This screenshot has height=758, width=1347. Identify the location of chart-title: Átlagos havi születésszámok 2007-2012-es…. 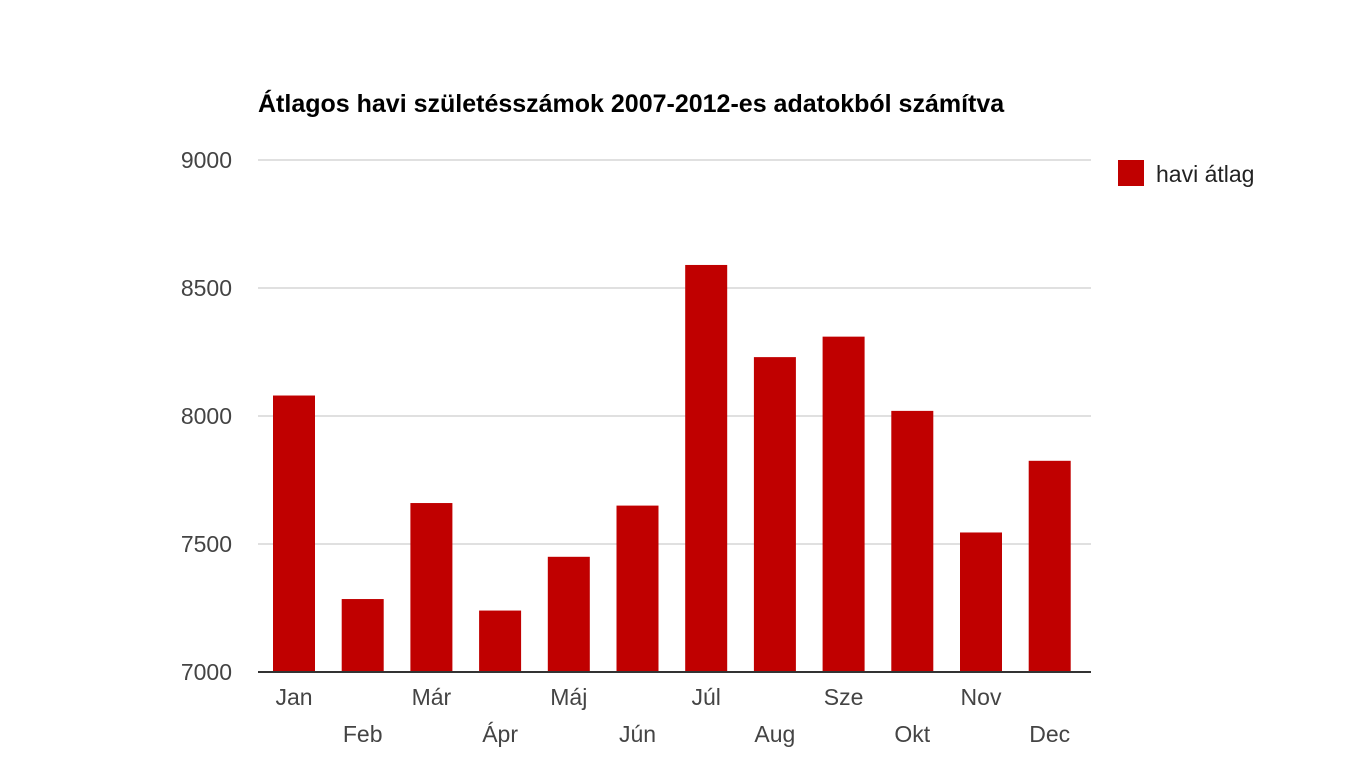
(631, 103).